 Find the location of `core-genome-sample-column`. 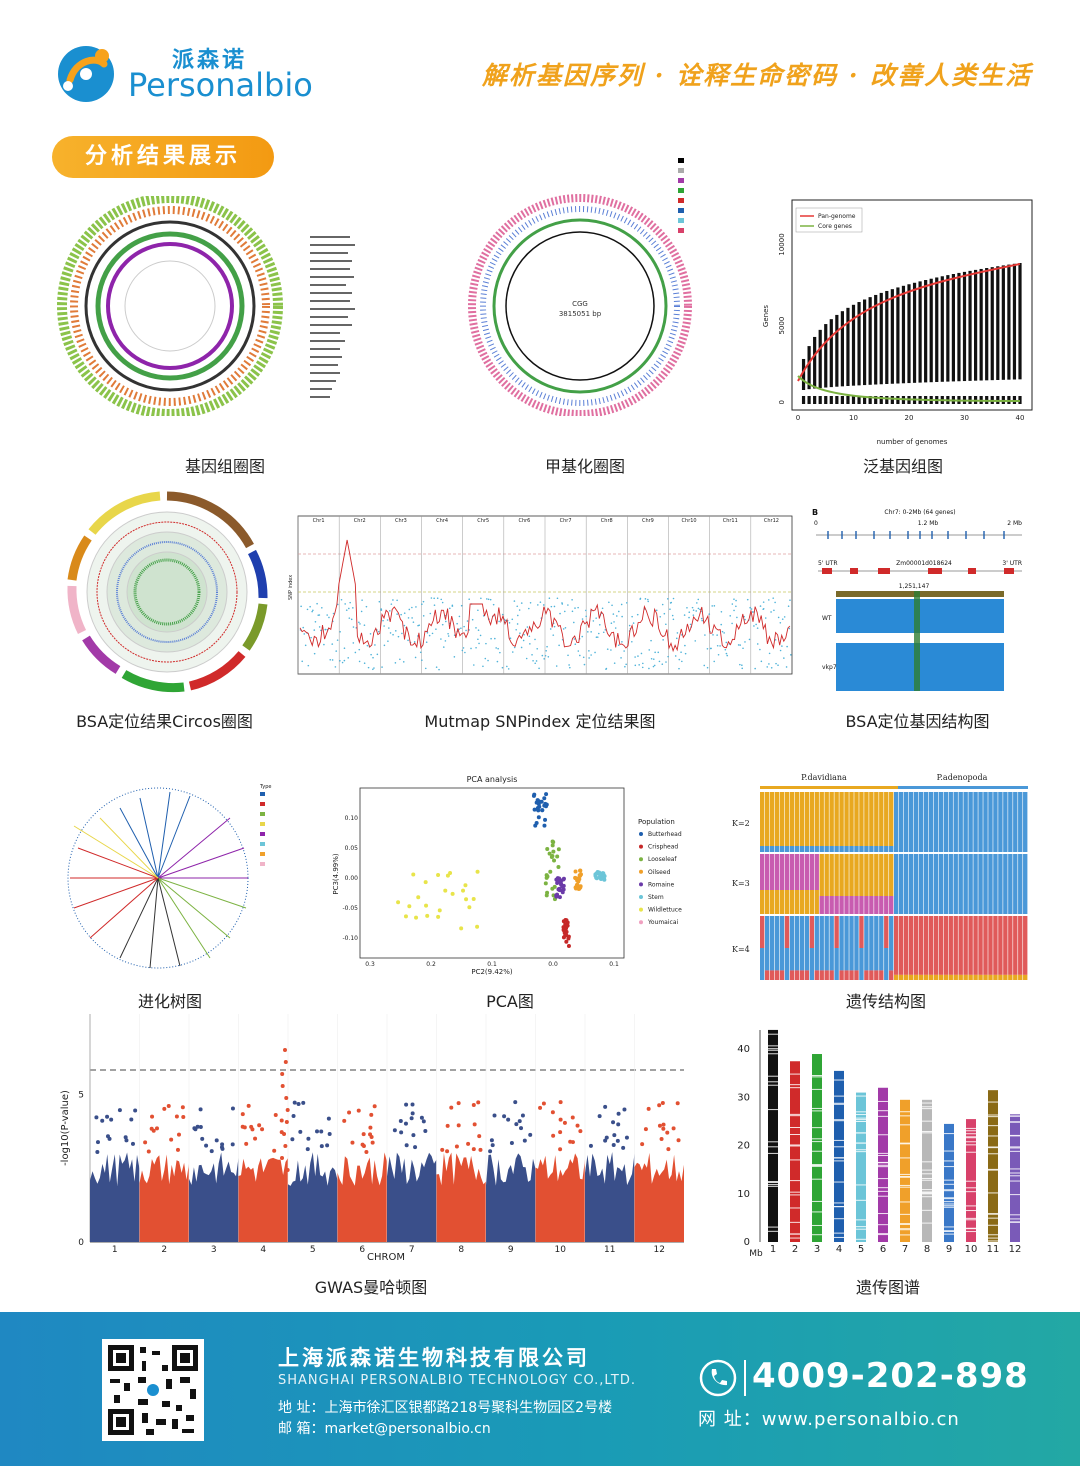

core-genome-sample-column is located at coordinates (876, 400).